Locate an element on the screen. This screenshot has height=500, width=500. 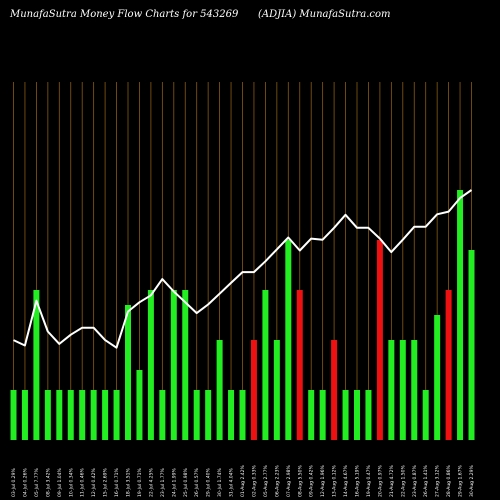
x-tick-label: 15-Jul 2.69% is located at coordinates (106, 482).